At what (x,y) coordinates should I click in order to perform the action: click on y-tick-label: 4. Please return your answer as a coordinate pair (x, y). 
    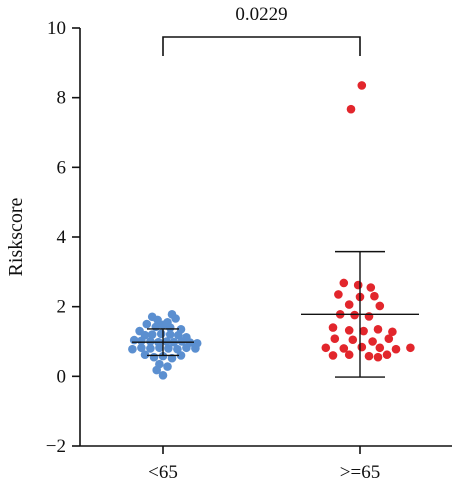
    Looking at the image, I should click on (62, 237).